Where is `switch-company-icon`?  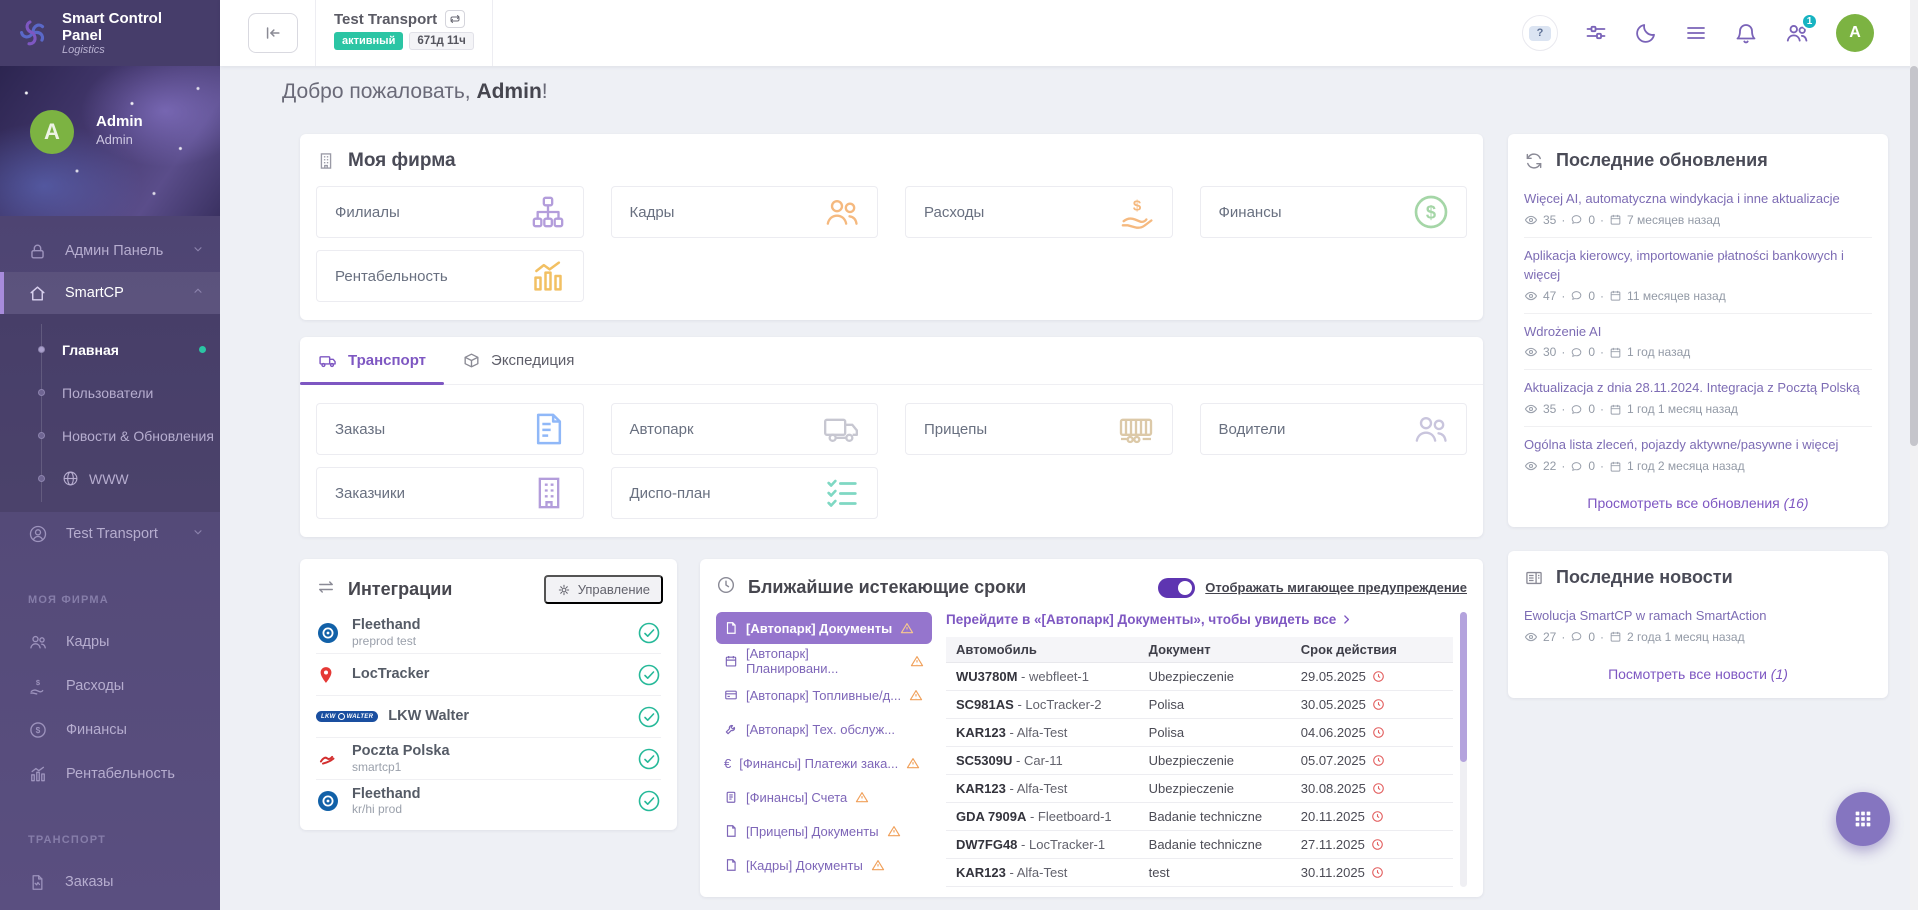
switch-company-icon is located at coordinates (455, 19).